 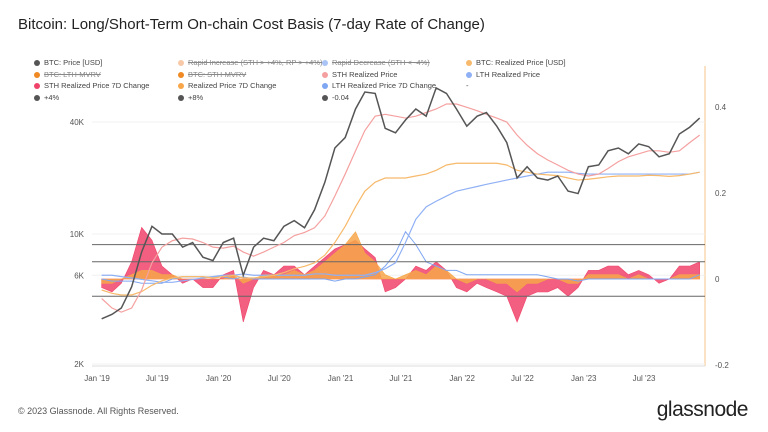 What do you see at coordinates (400, 378) in the screenshot?
I see `x-tick-label: Jul '21` at bounding box center [400, 378].